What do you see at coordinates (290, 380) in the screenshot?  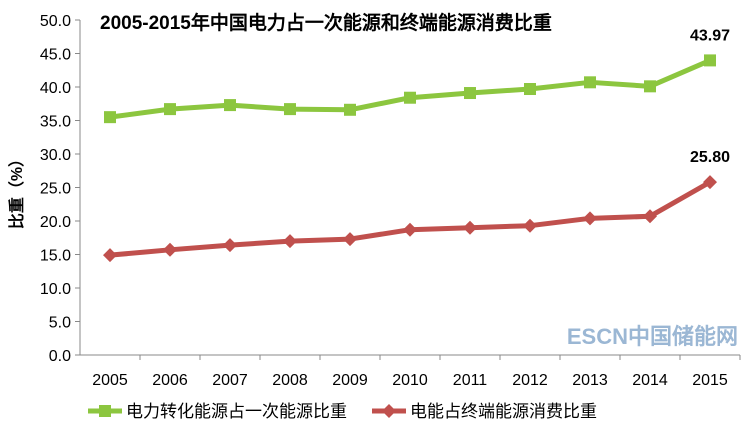 I see `x-tick-label: 2008` at bounding box center [290, 380].